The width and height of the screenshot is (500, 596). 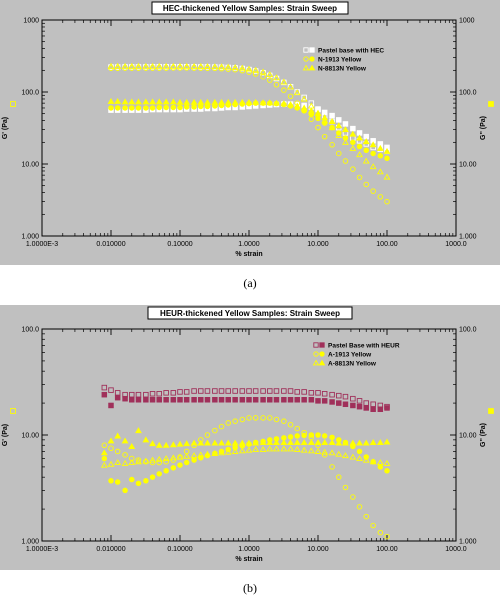 What do you see at coordinates (5, 435) in the screenshot?
I see `y-axis-label-left: G' (Pa)` at bounding box center [5, 435].